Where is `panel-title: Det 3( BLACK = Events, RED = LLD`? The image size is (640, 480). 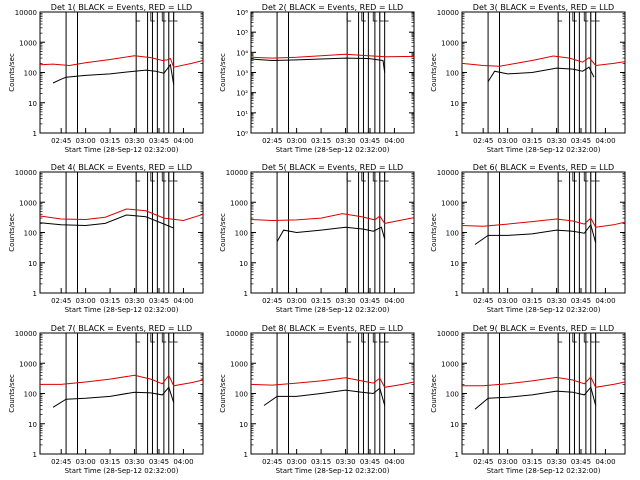 panel-title: Det 3( BLACK = Events, RED = LLD is located at coordinates (543, 7).